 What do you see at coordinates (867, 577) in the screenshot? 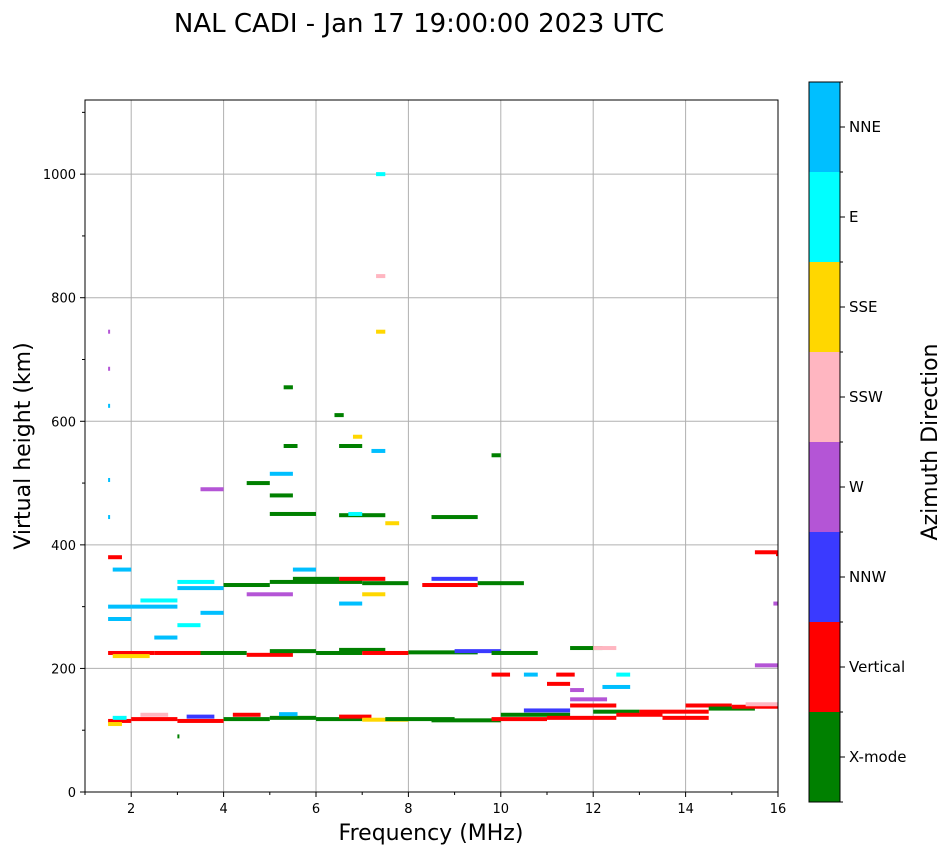
I see `colorbar-tick-label: NNW` at bounding box center [867, 577].